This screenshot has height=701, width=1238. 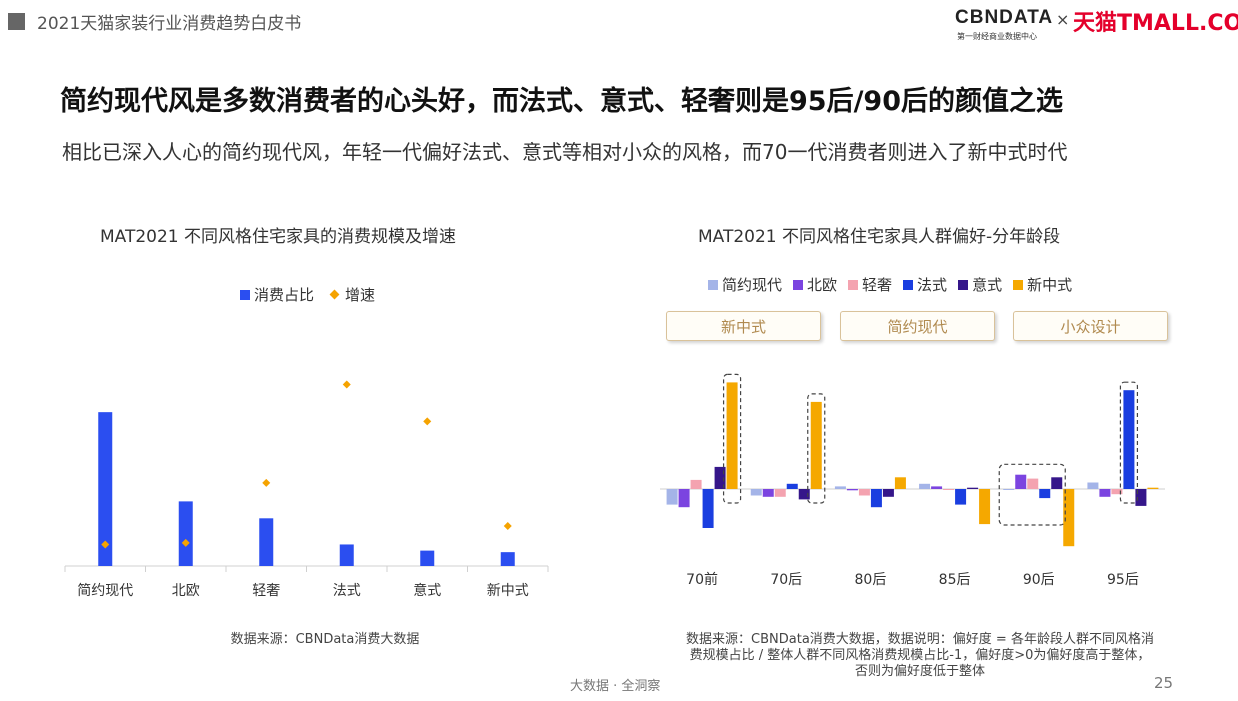 I want to click on left-chart-title: MAT2021 不同风格住宅家具的消费规模及增速, so click(x=278, y=237).